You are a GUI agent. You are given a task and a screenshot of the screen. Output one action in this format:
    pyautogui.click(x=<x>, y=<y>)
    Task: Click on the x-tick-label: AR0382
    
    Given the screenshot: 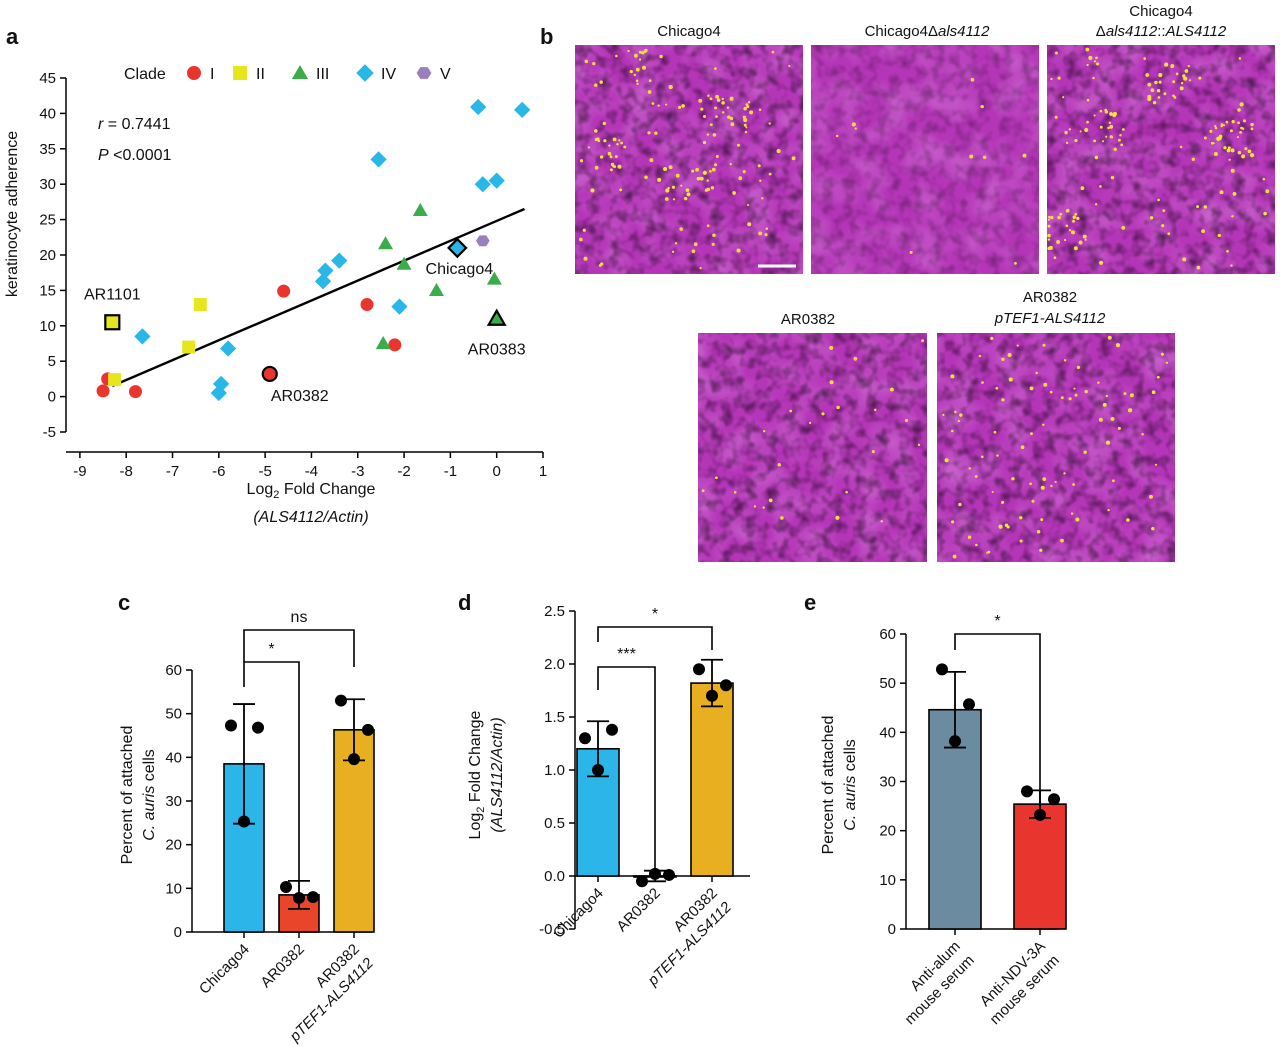 What is the action you would take?
    pyautogui.click(x=282, y=966)
    